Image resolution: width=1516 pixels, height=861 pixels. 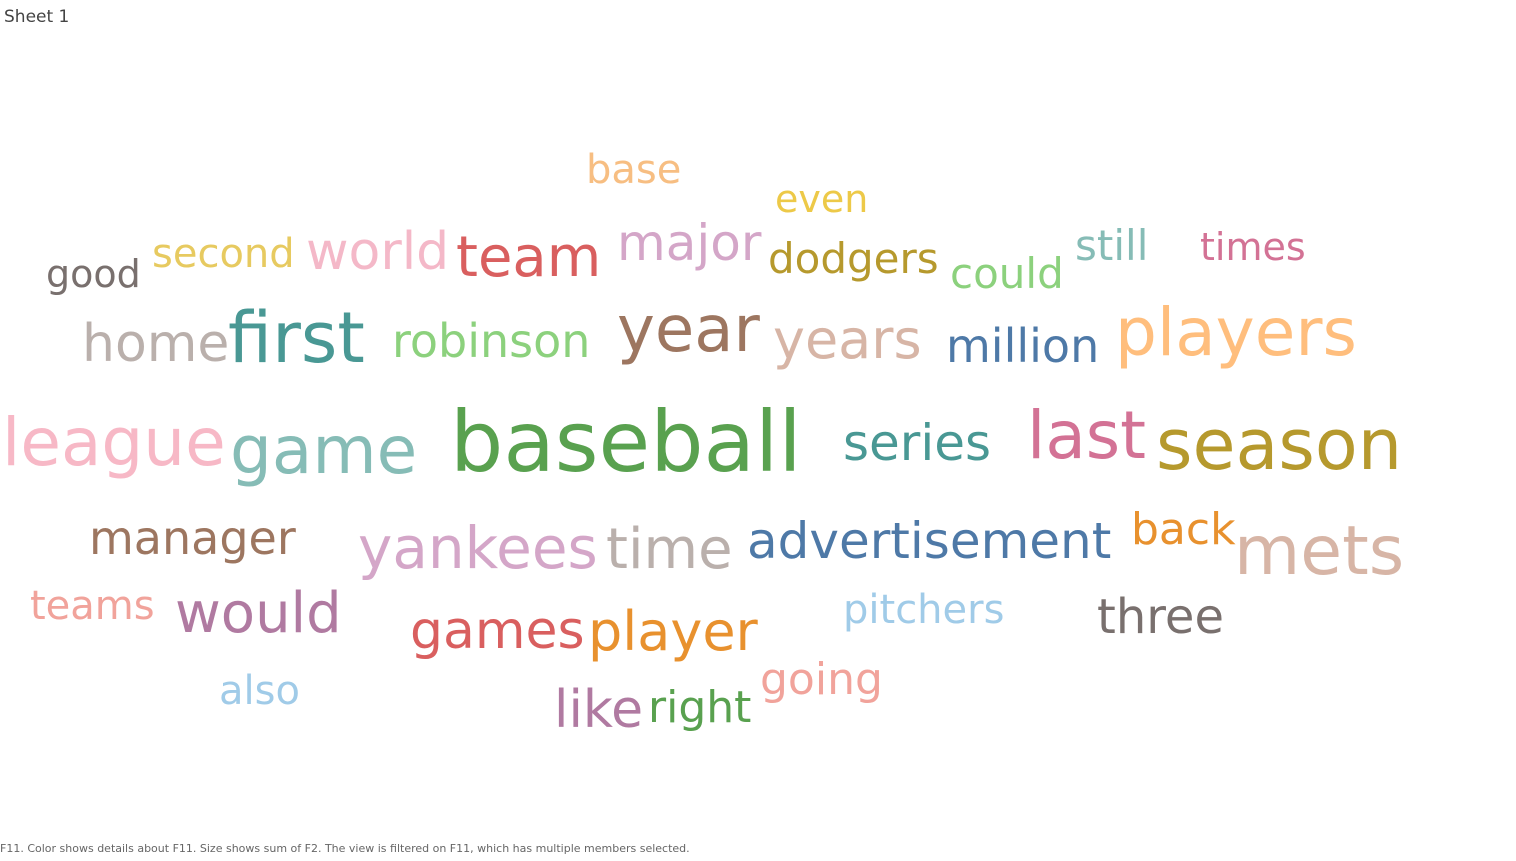 What do you see at coordinates (1253, 247) in the screenshot?
I see `word-times: times` at bounding box center [1253, 247].